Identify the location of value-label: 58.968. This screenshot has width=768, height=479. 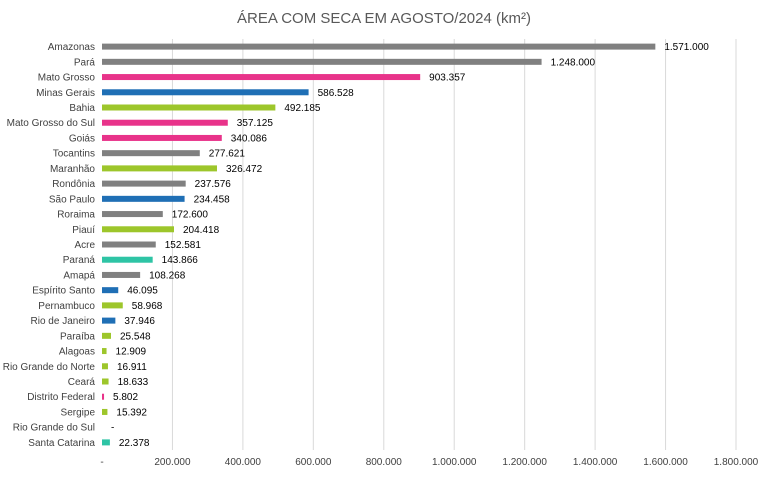
(147, 306).